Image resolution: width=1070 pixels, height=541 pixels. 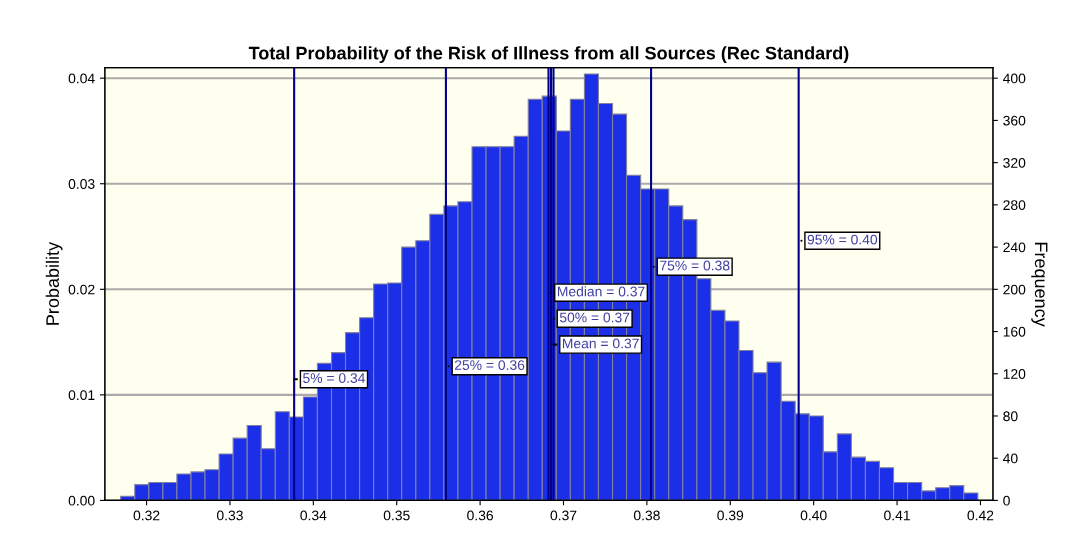 What do you see at coordinates (600, 343) in the screenshot?
I see `ref-line-label: Mean = 0.37` at bounding box center [600, 343].